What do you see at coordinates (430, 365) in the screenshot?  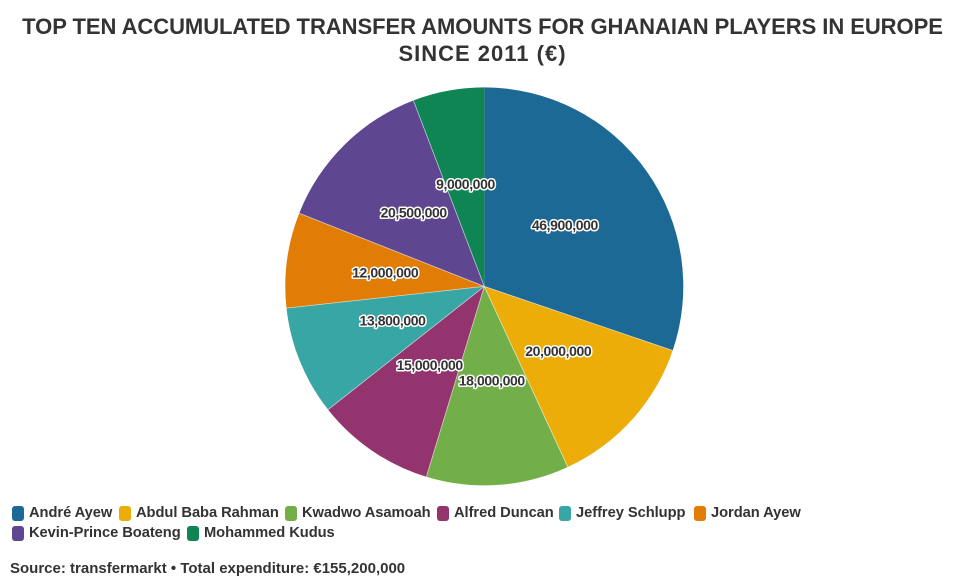 I see `svg-text: 15,000,000` at bounding box center [430, 365].